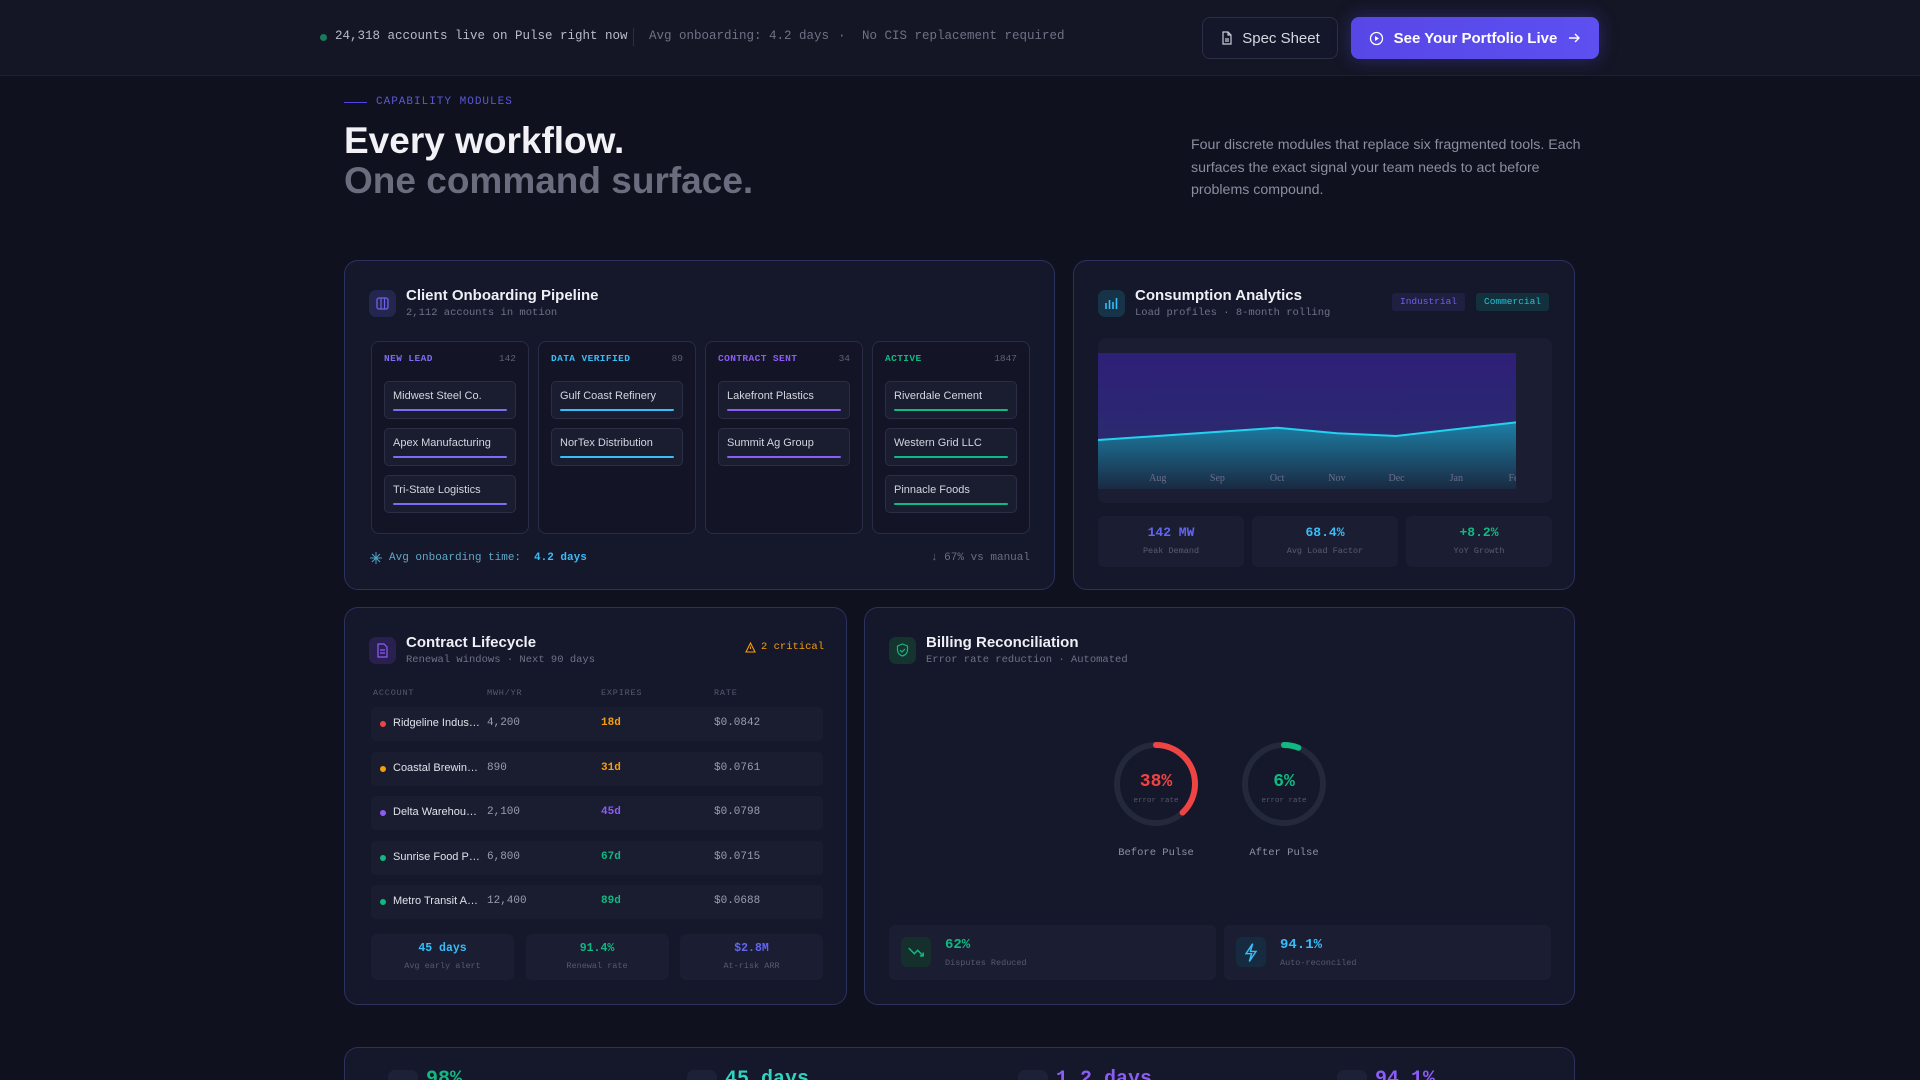  Describe the element at coordinates (597, 966) in the screenshot. I see `stat-label: Renewal rate` at that location.